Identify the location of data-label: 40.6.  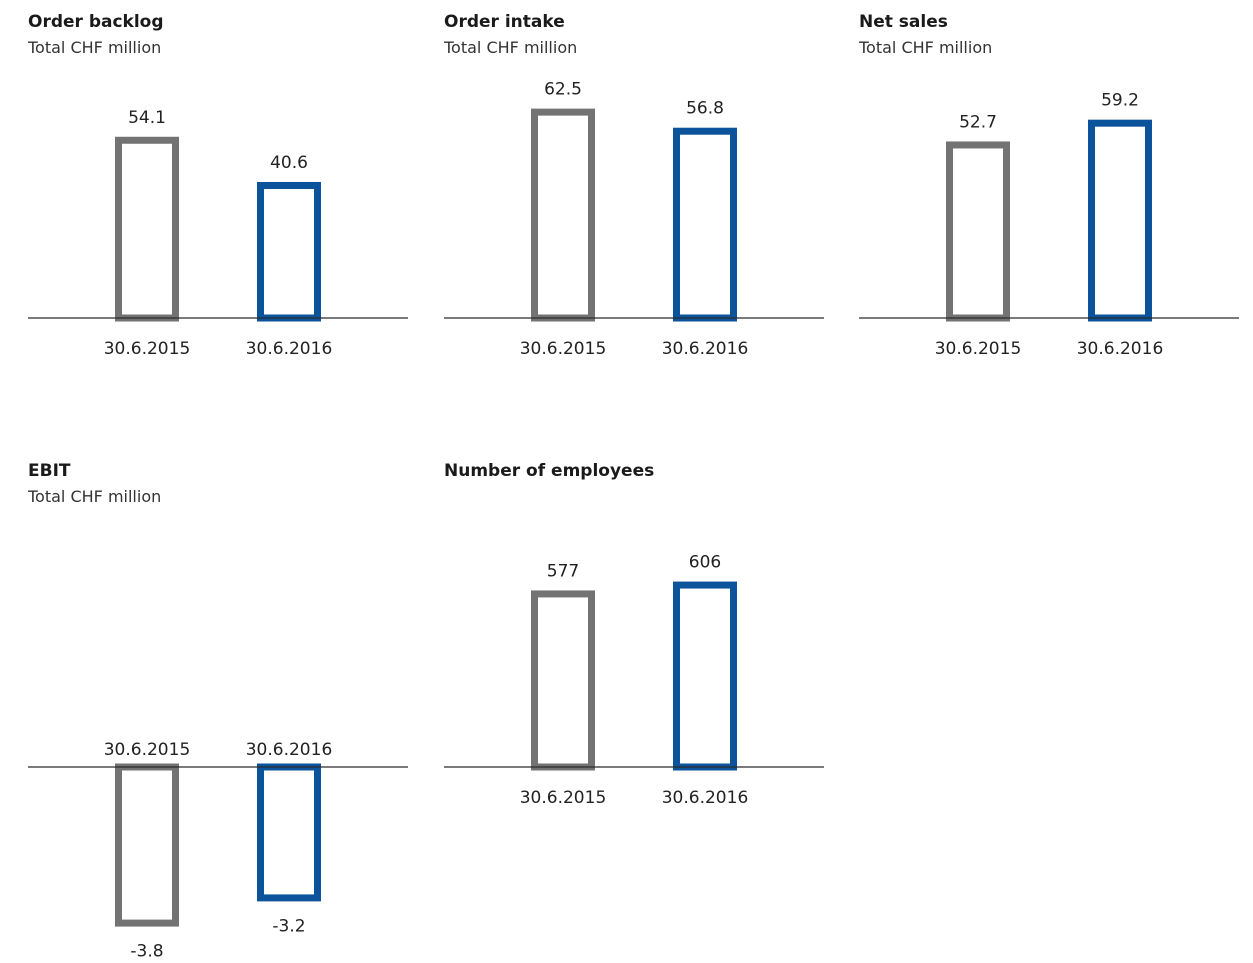
(289, 163).